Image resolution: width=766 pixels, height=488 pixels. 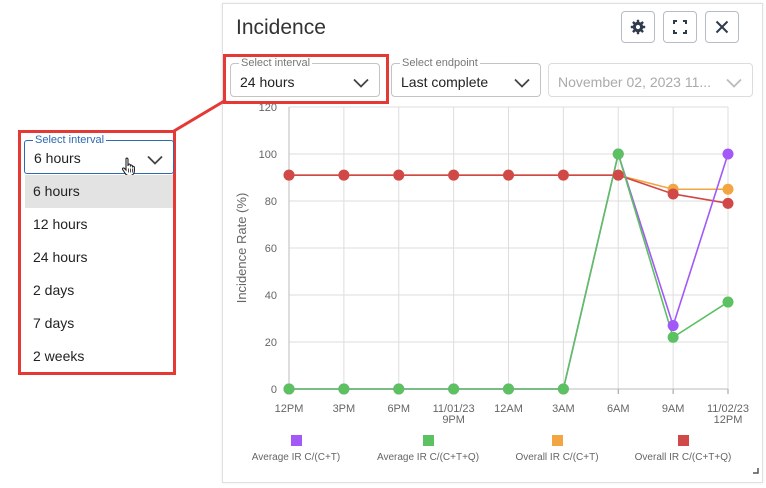 I want to click on close-icon, so click(x=722, y=27).